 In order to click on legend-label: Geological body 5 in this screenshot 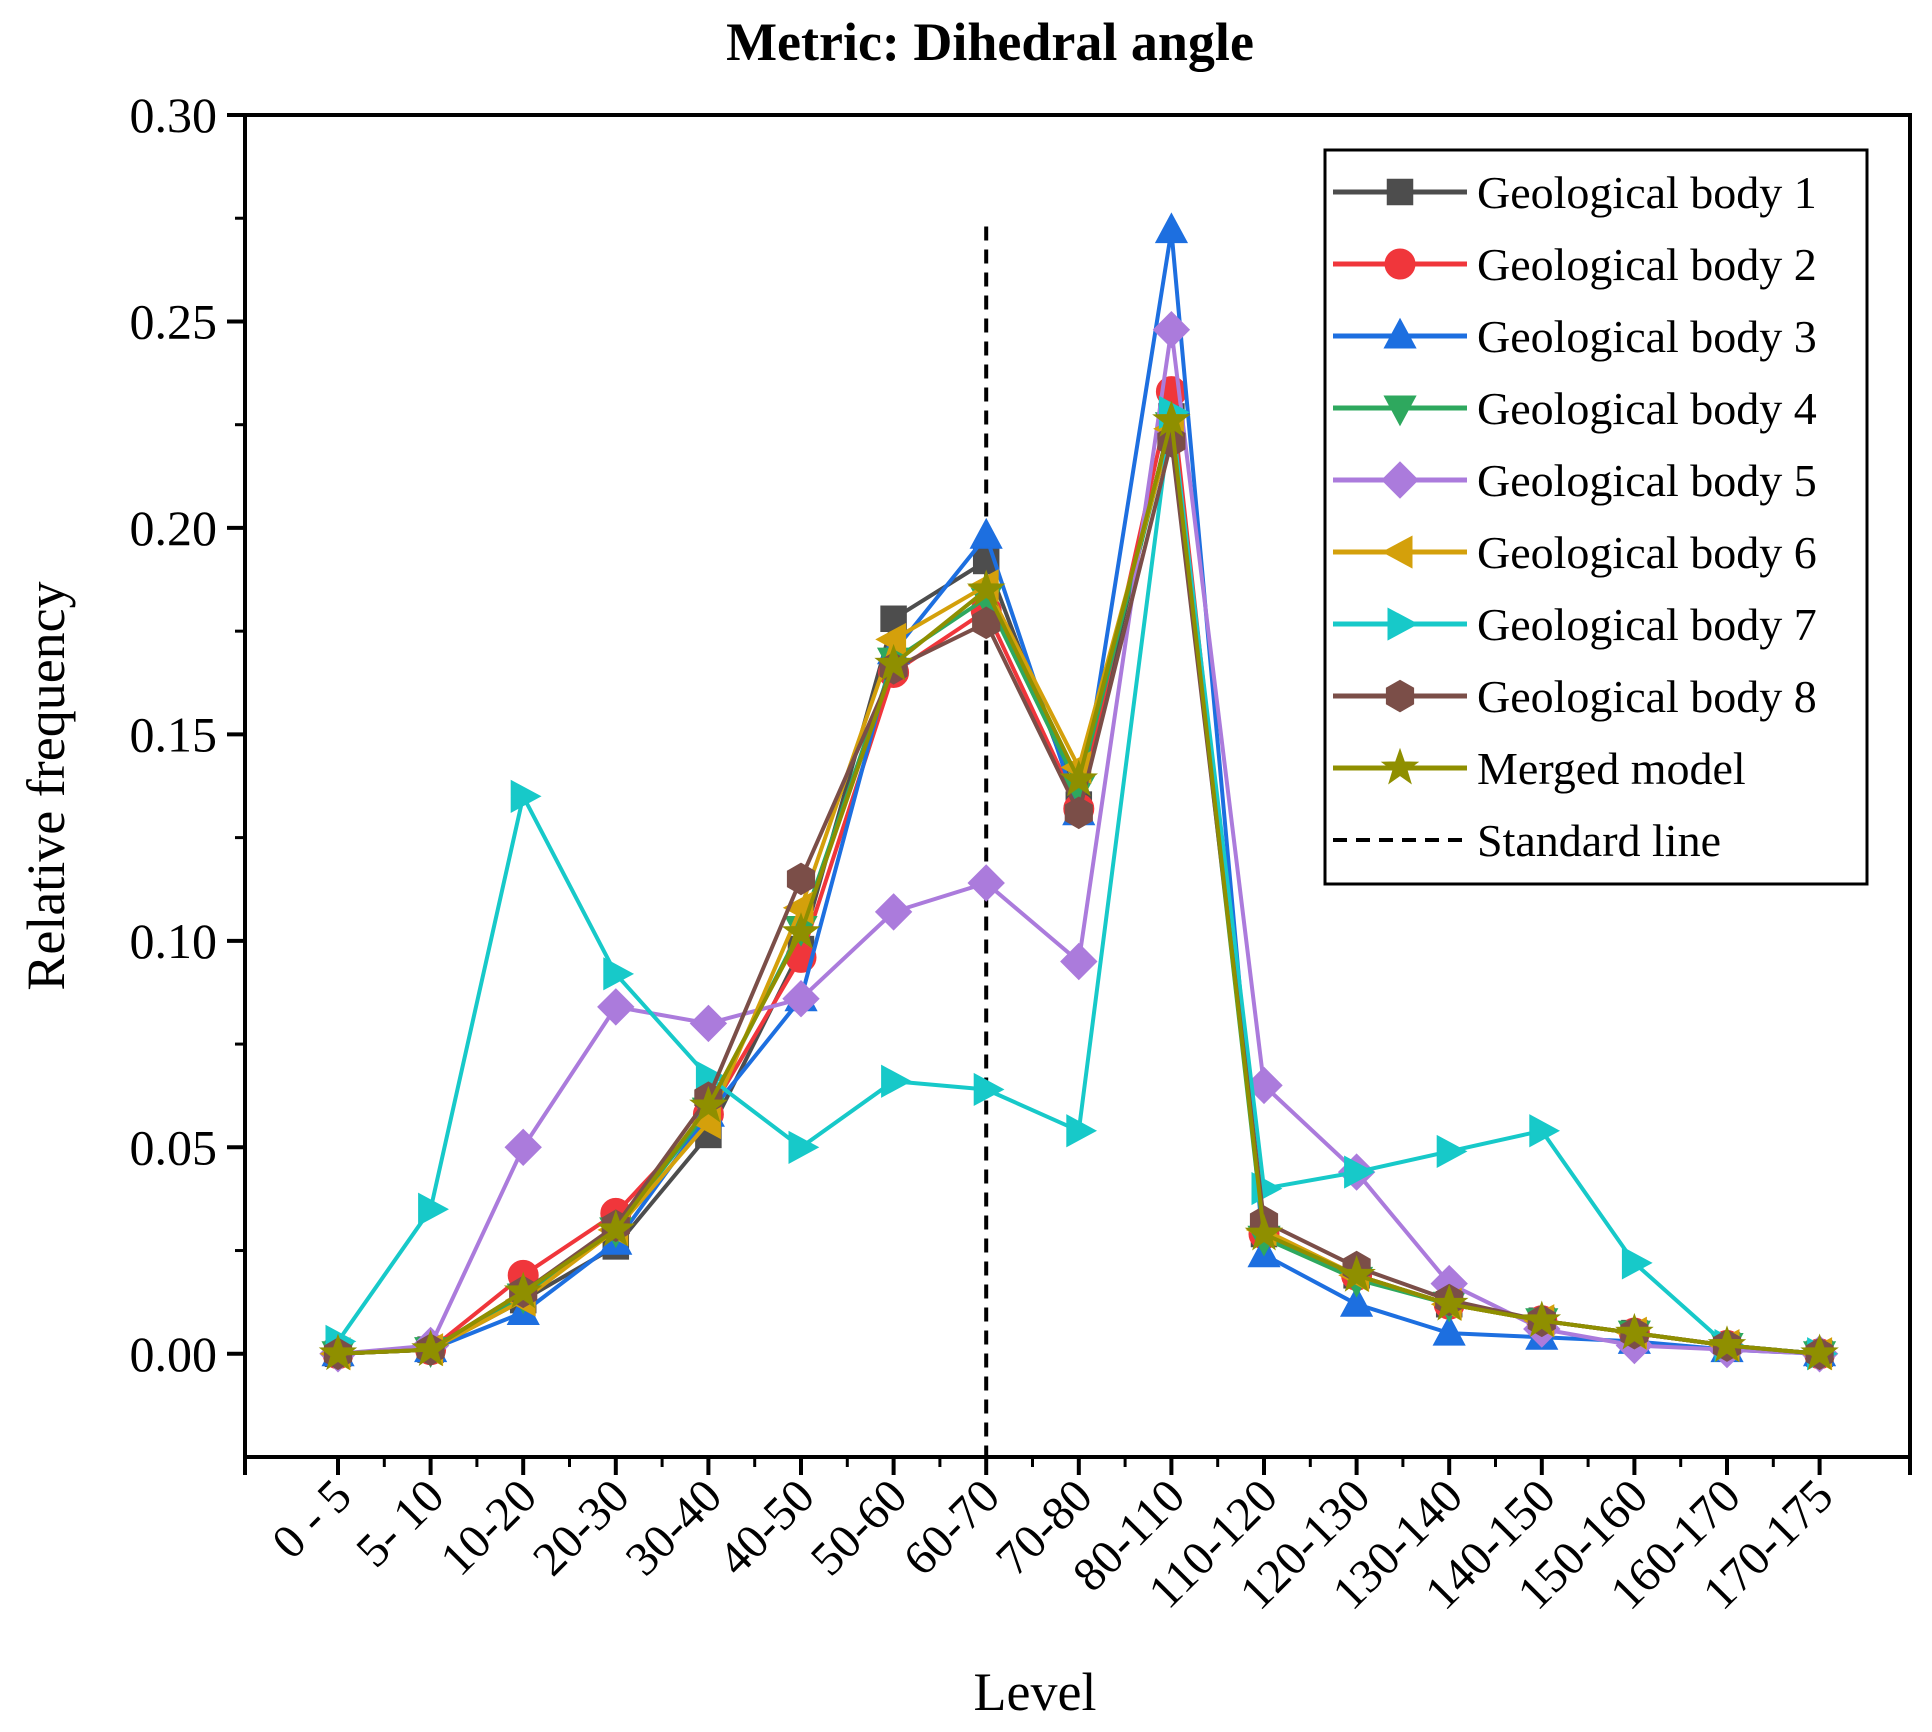, I will do `click(1647, 480)`.